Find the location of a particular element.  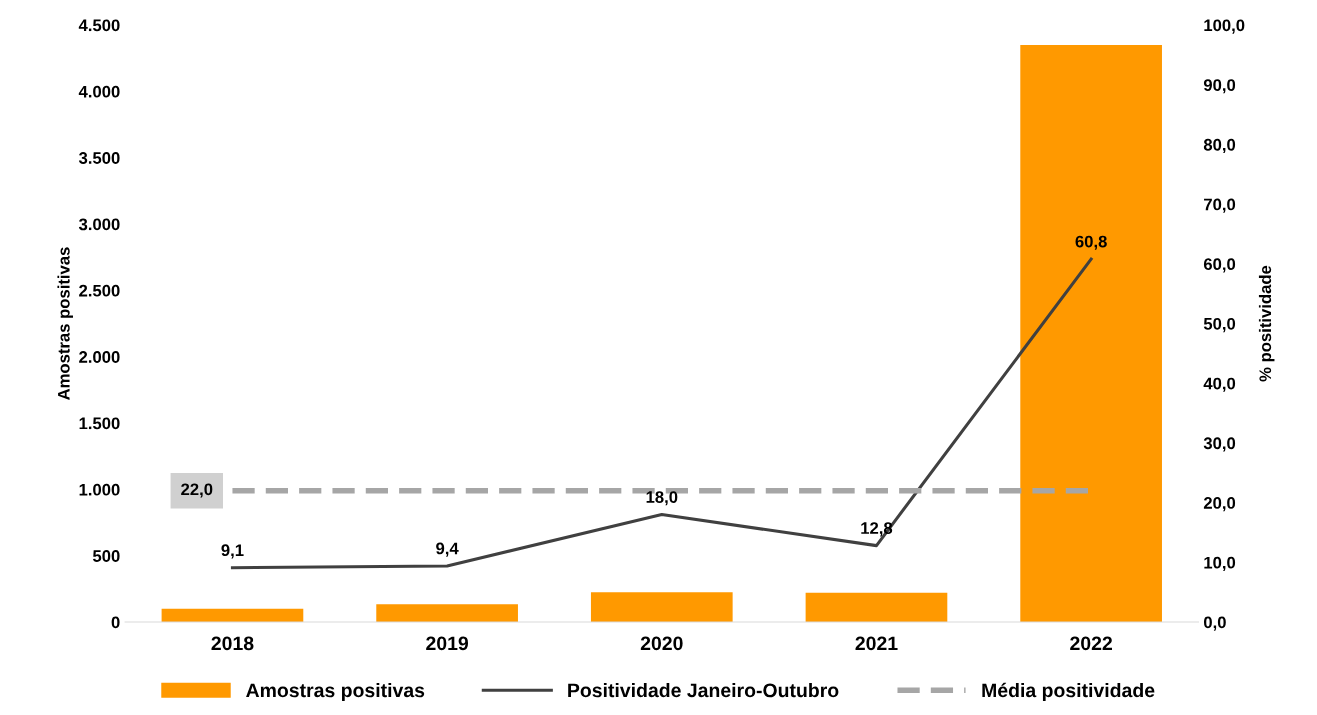

y2-tick-label: 60,0 is located at coordinates (1219, 265).